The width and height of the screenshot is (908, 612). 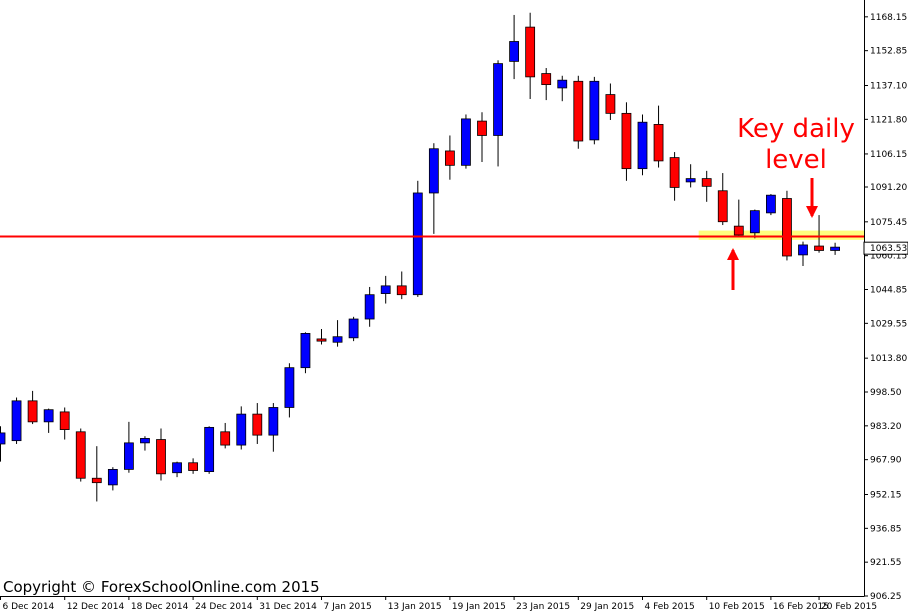 I want to click on x-tick-label: 10 Feb 2015, so click(x=737, y=607).